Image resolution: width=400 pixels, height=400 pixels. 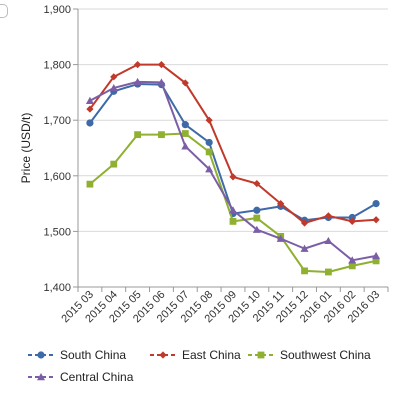 I want to click on legend-marker-central-china, so click(x=41, y=377).